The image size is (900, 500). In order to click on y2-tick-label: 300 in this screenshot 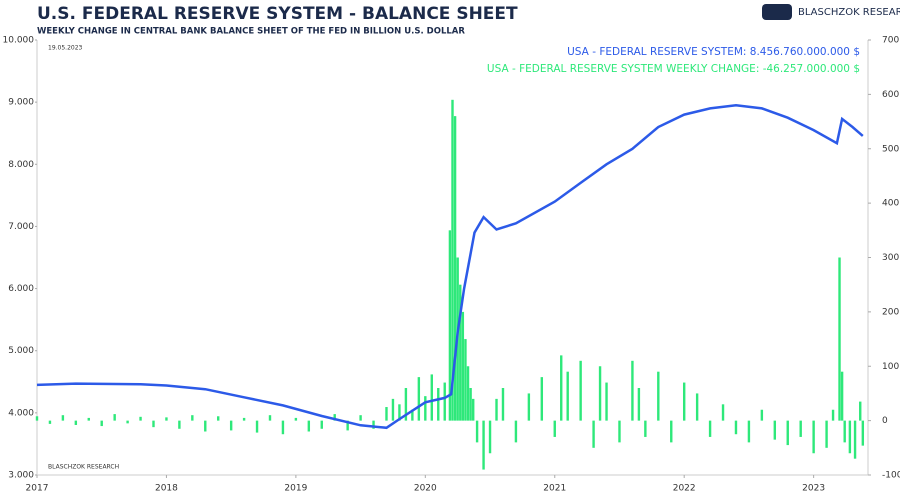, I will do `click(890, 258)`.